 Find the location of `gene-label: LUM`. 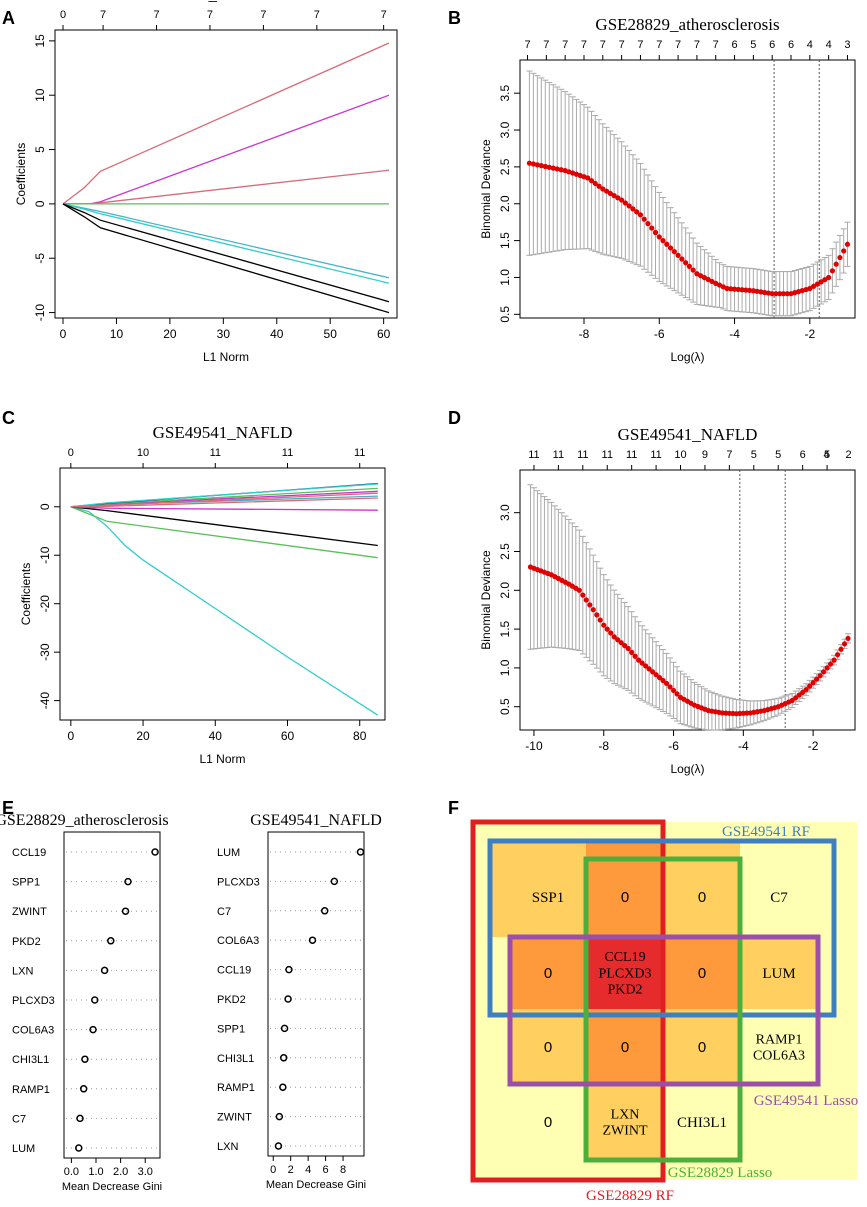

gene-label: LUM is located at coordinates (228, 853).